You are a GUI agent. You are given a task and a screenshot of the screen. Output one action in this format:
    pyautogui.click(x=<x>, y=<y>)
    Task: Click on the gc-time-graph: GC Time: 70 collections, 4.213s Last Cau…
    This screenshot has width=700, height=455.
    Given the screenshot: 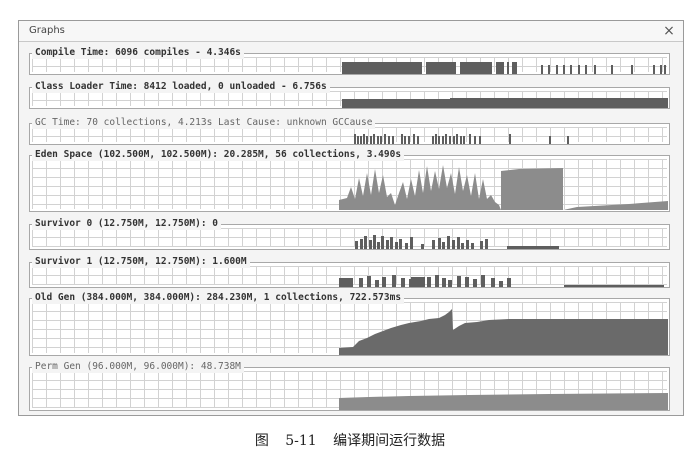 What is the action you would take?
    pyautogui.click(x=349, y=131)
    